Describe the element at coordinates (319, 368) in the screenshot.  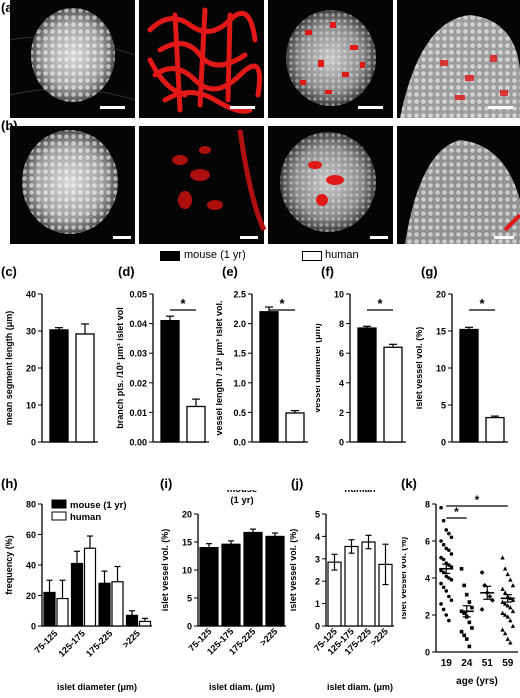
I see `f-ylabel: vessel diameter (μm)` at that location.